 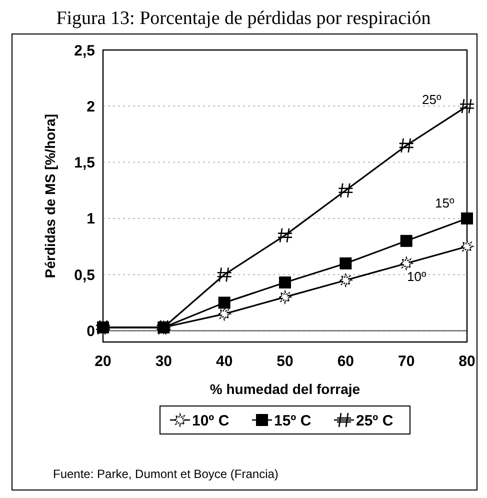 I want to click on x-tick-label: 60, so click(x=345, y=361).